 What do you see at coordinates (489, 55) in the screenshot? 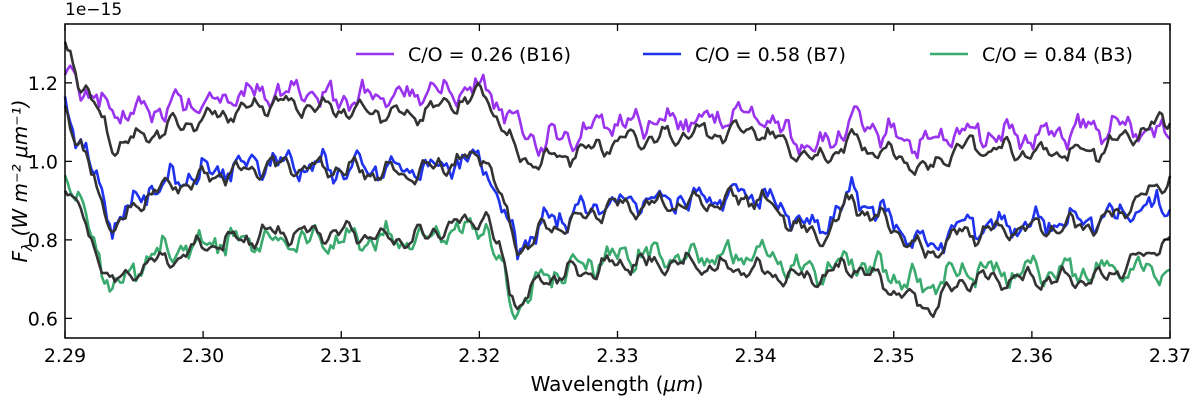
I see `legend-label: C/O = 0.26 (B16)` at bounding box center [489, 55].